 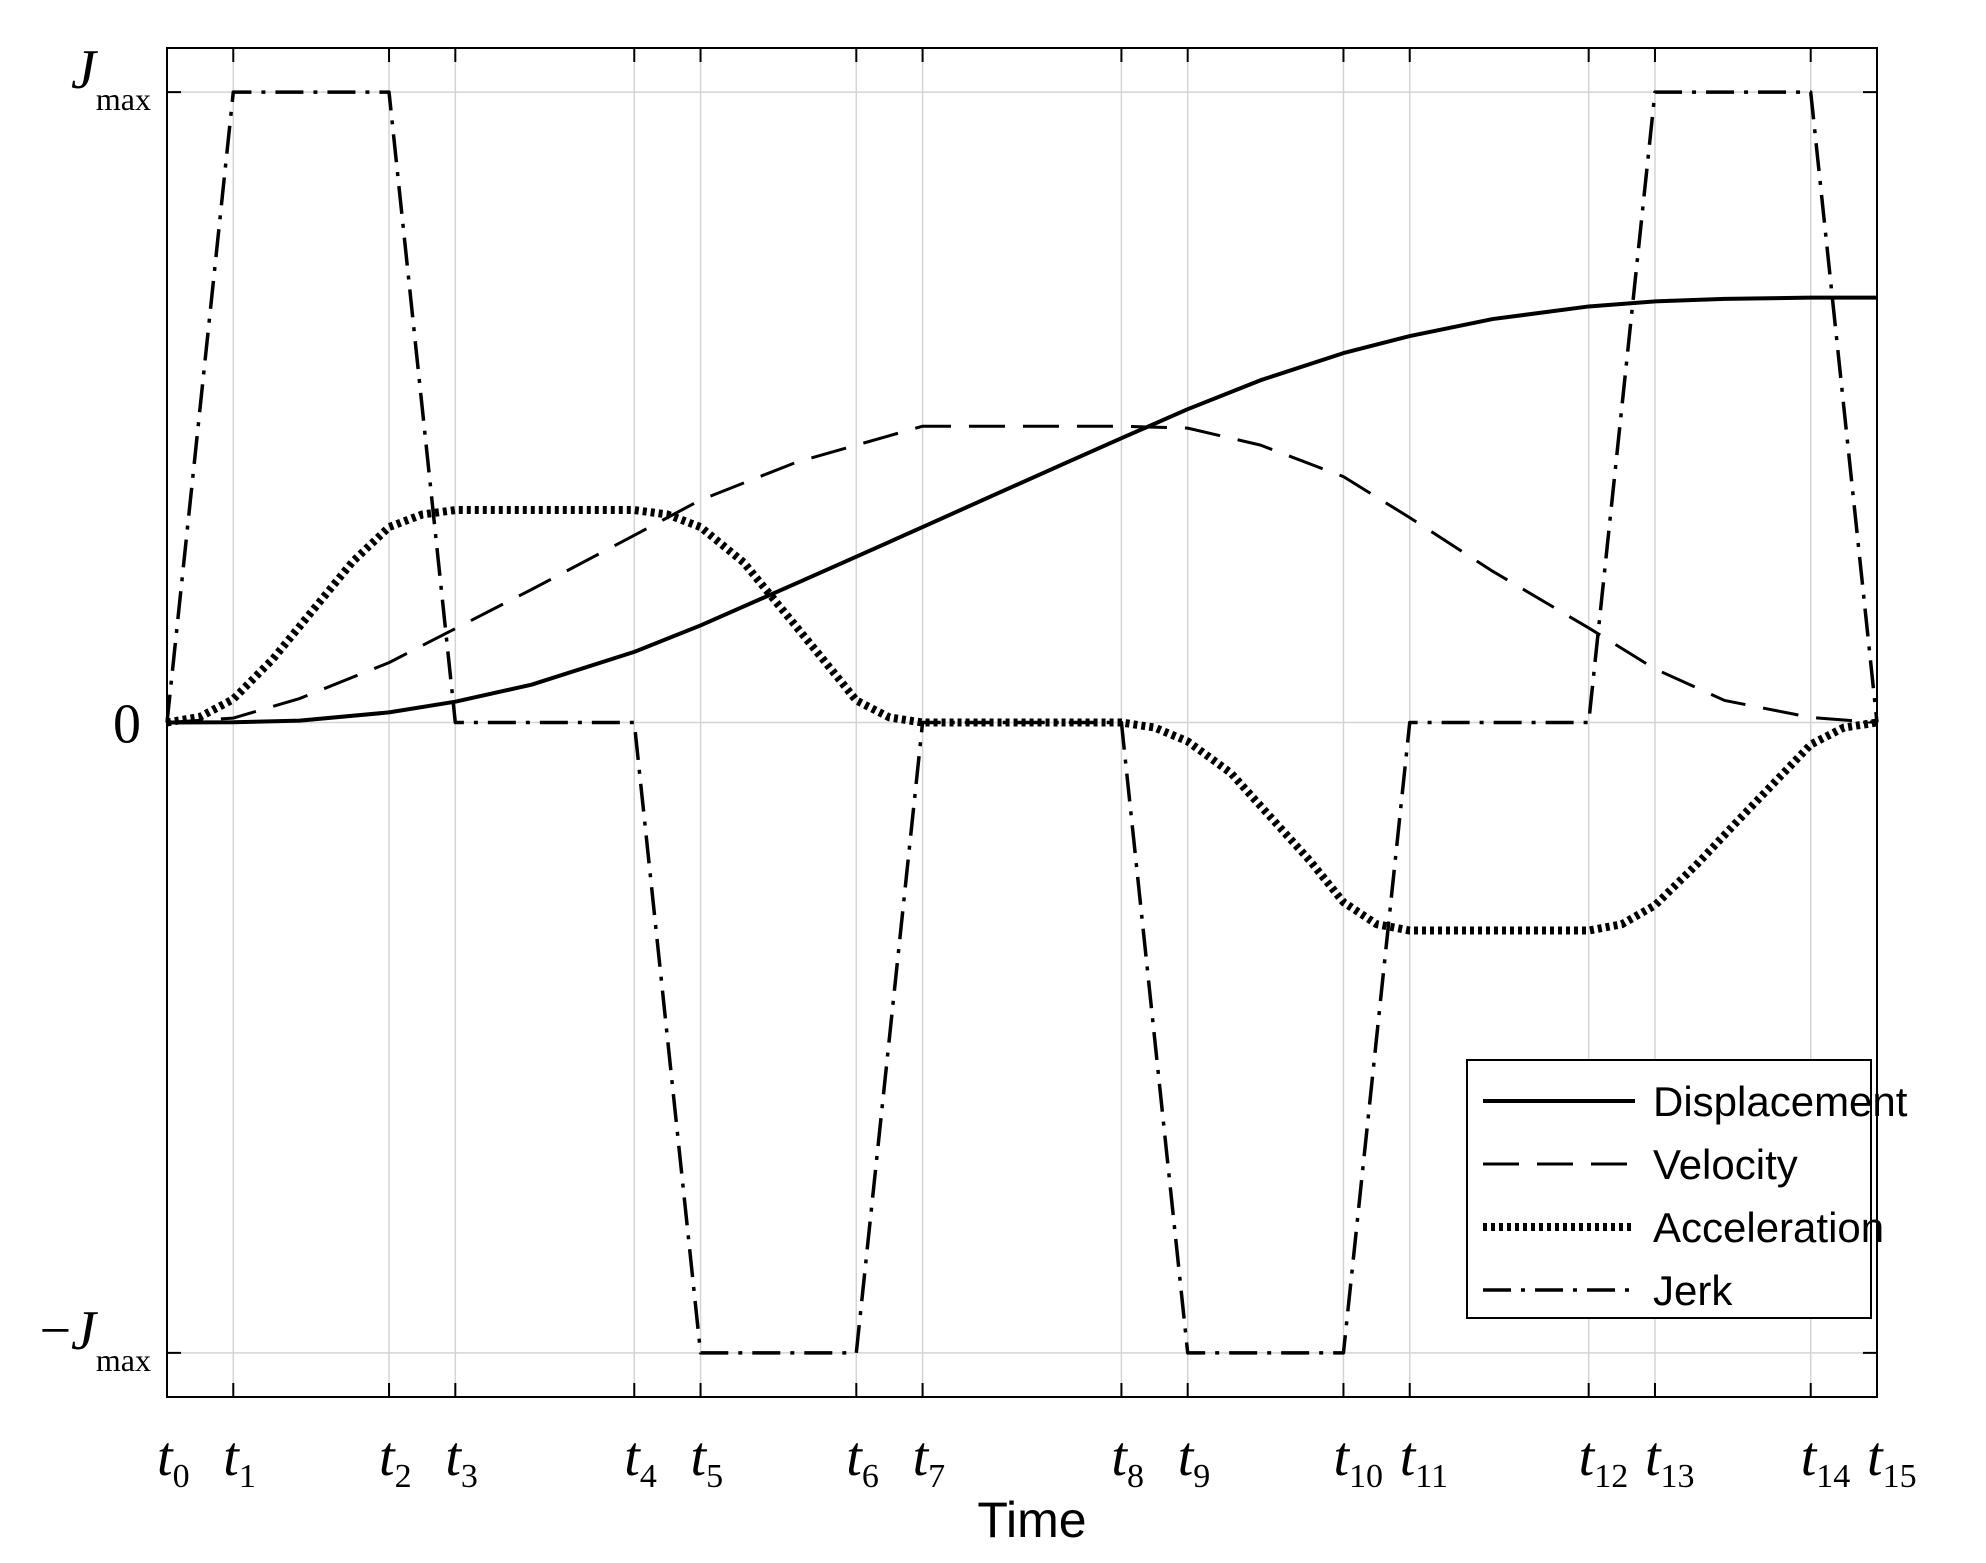 What do you see at coordinates (127, 725) in the screenshot?
I see `y-tick-label: 0` at bounding box center [127, 725].